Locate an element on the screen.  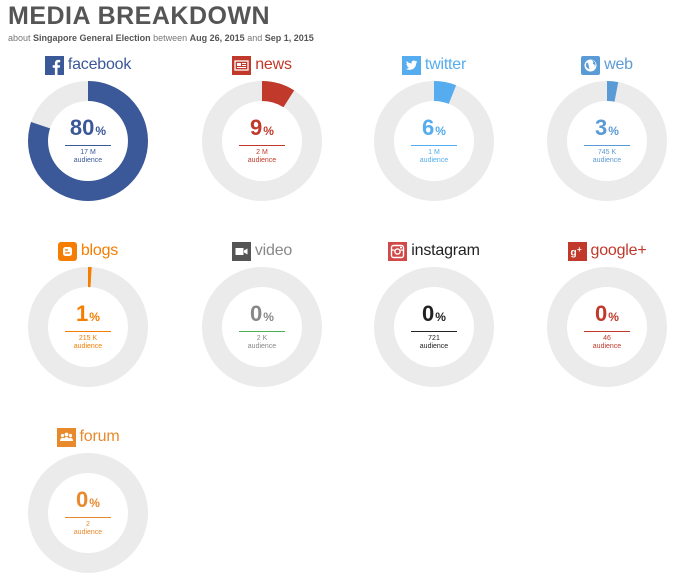
card-header: web is located at coordinates (607, 65).